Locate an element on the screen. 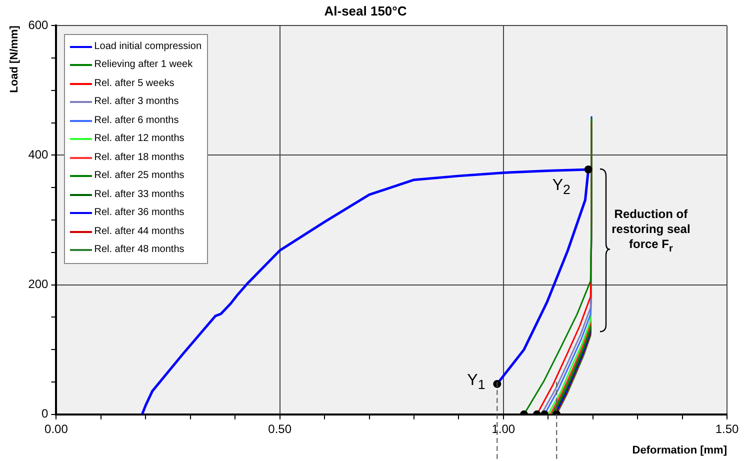 The height and width of the screenshot is (461, 747). x-tick-label: 0.00 is located at coordinates (56, 429).